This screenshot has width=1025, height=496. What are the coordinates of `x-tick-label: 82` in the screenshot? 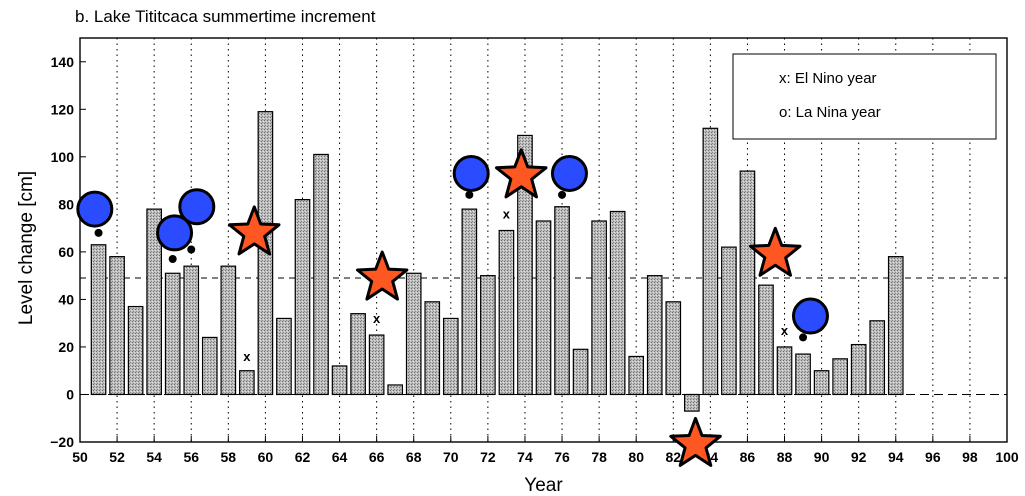 It's located at (673, 457).